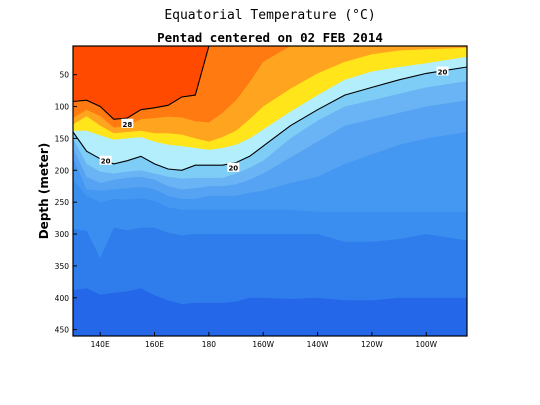 This screenshot has width=540, height=405. What do you see at coordinates (62, 170) in the screenshot?
I see `y-tick-label: 200` at bounding box center [62, 170].